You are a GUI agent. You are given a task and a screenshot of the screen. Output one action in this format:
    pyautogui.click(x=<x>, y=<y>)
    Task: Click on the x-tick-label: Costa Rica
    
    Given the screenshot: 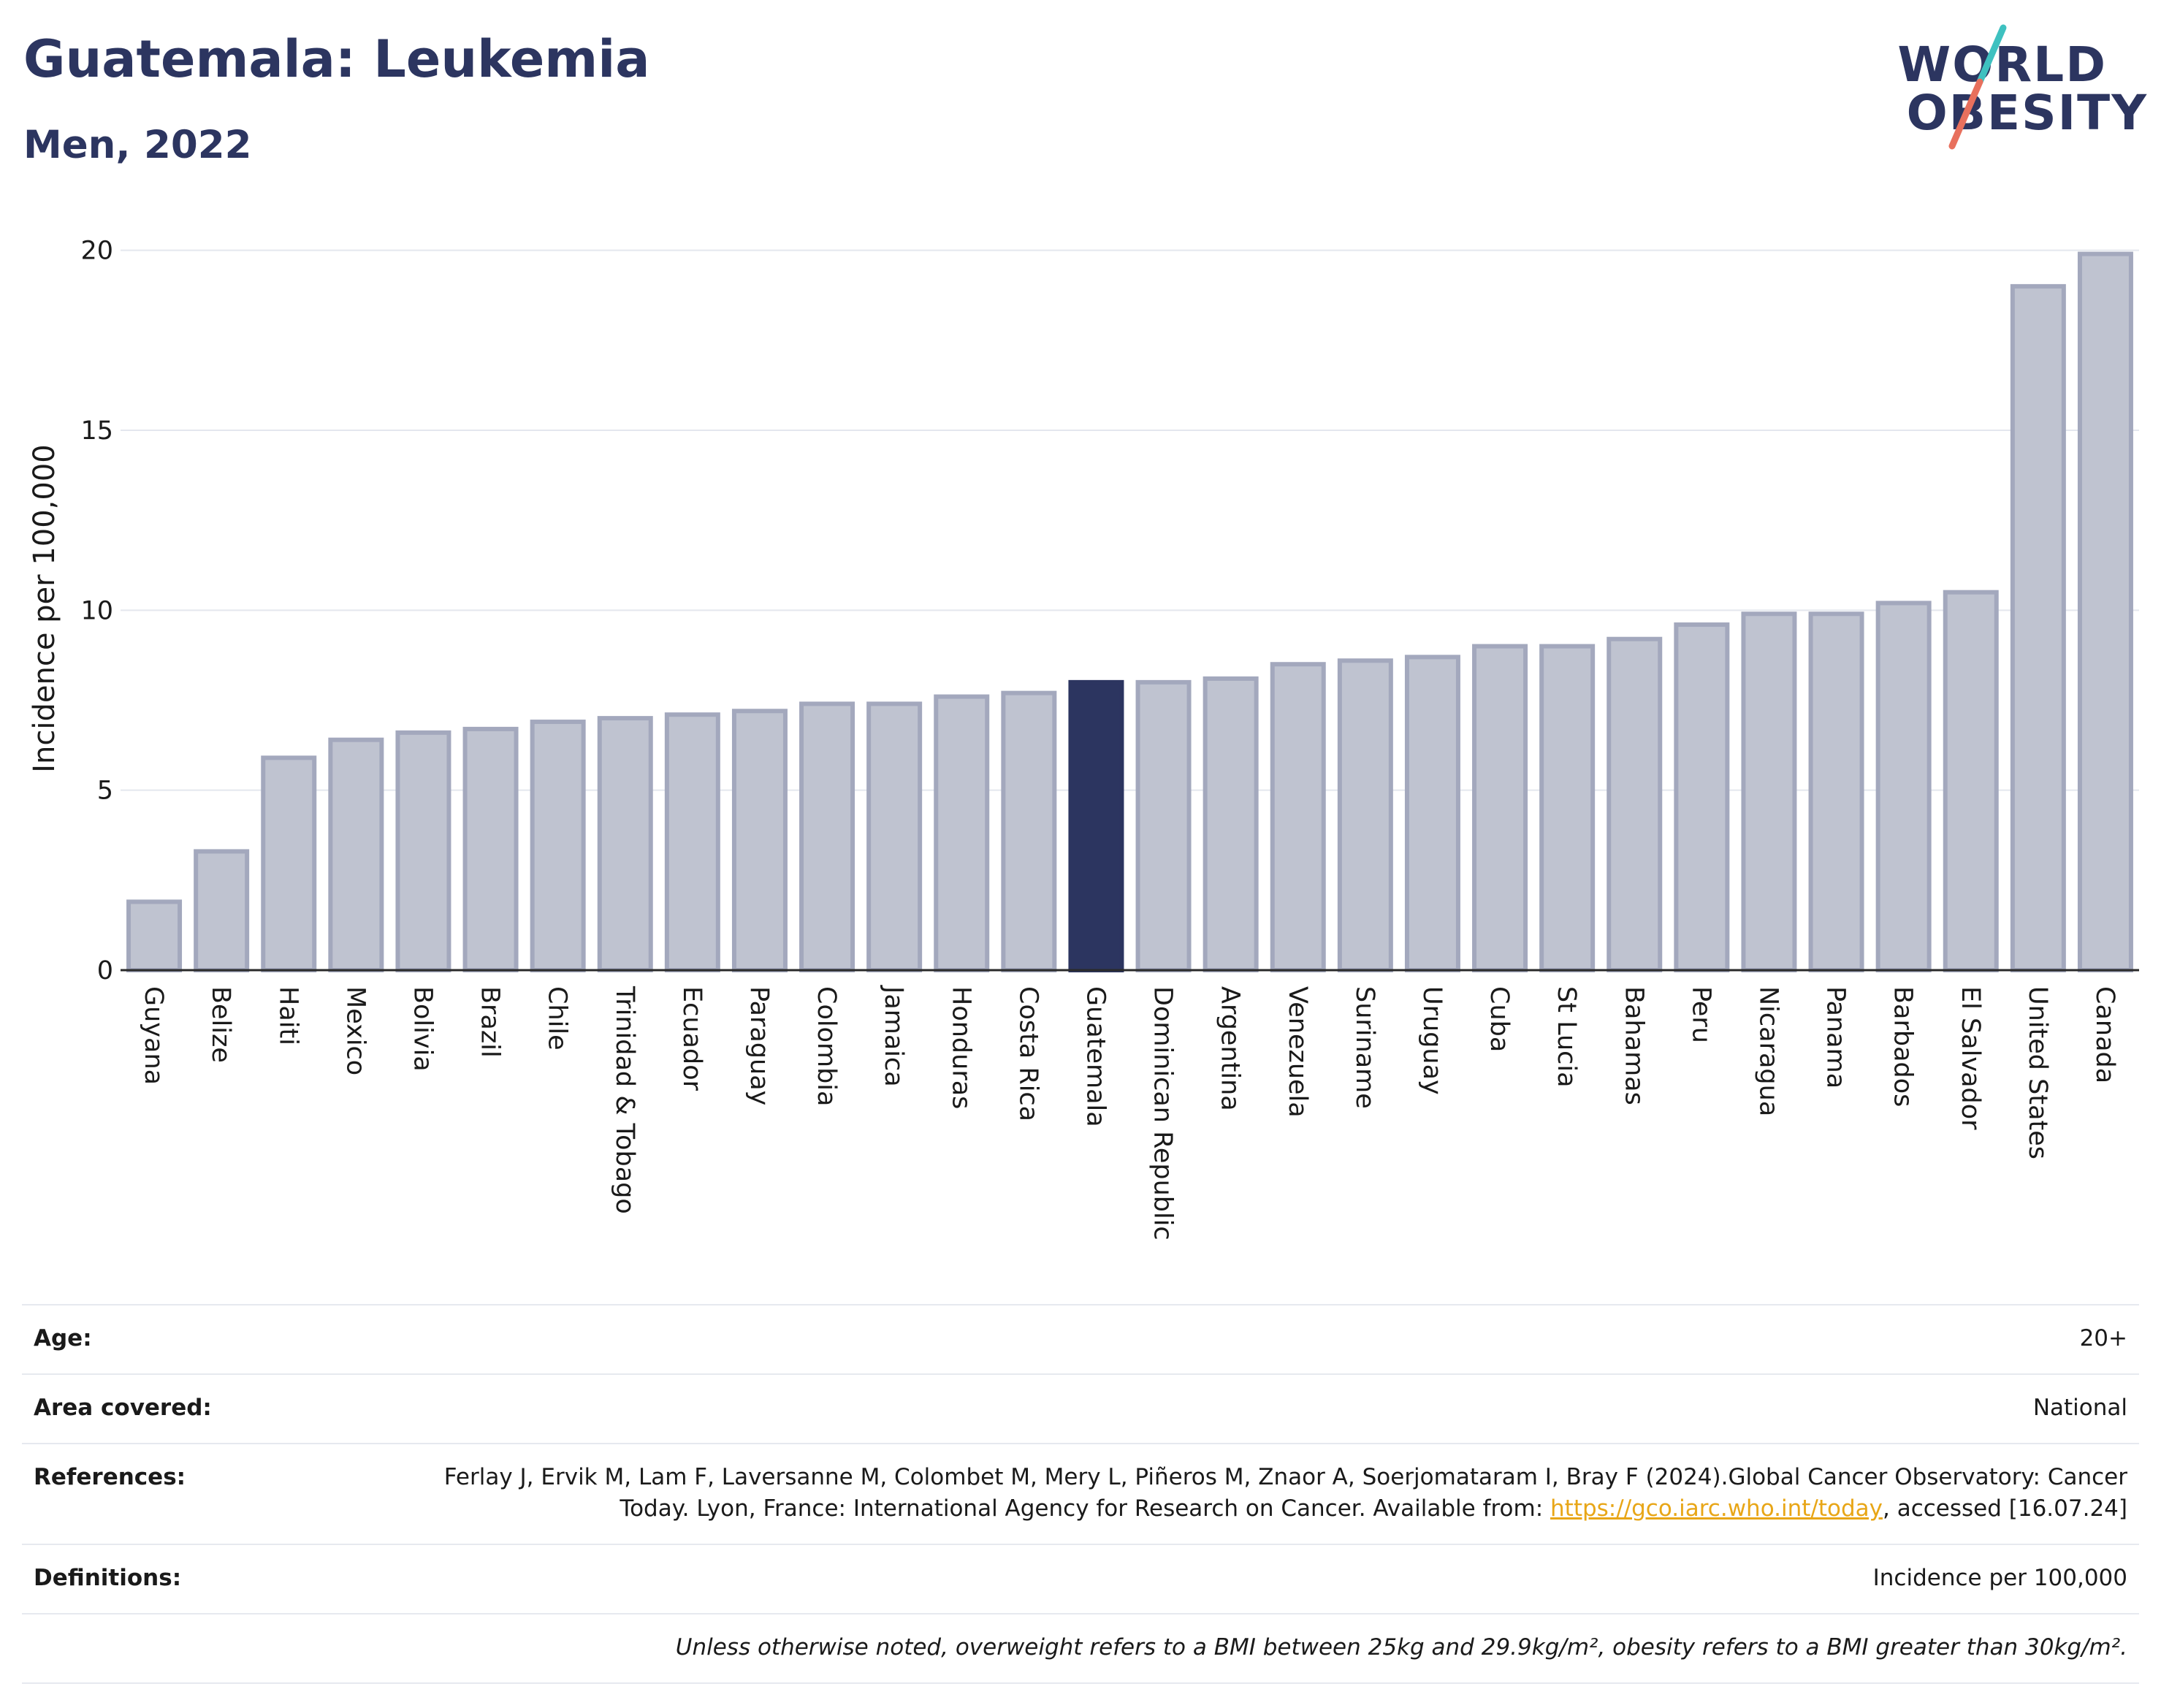 What is the action you would take?
    pyautogui.click(x=1028, y=1053)
    